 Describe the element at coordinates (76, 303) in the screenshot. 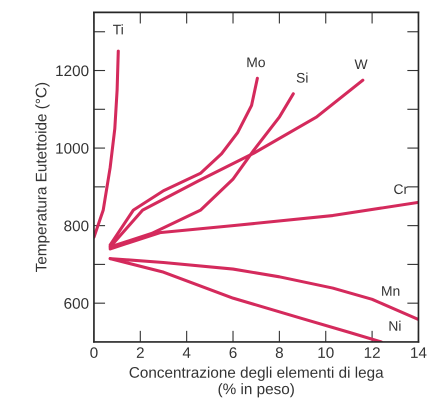

I see `y-tick-label: 600` at that location.